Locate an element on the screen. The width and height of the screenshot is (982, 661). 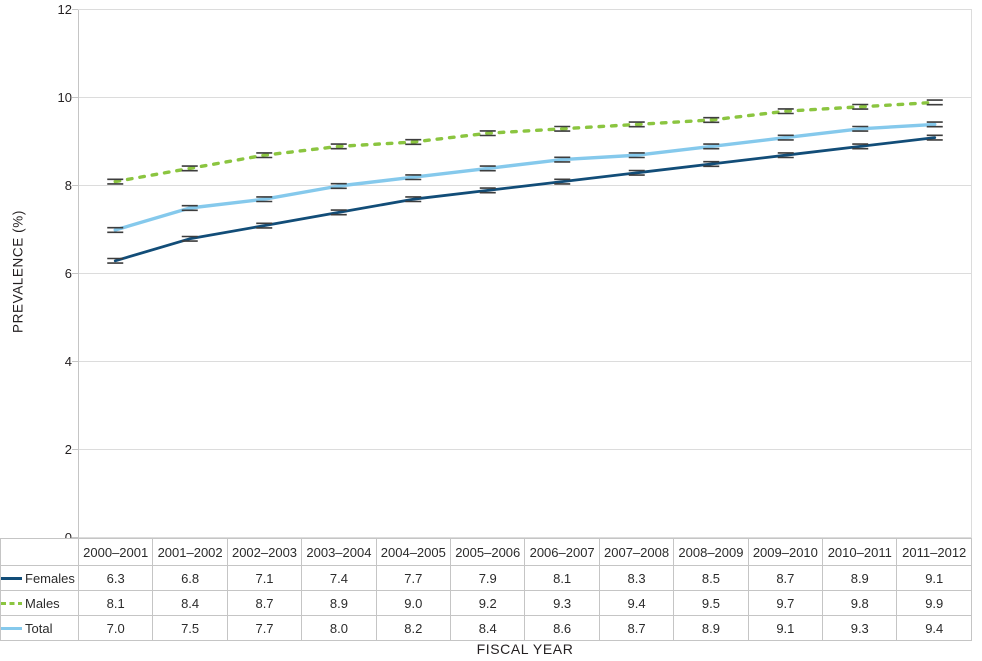
legend-cell-males: Males is located at coordinates (39, 603).